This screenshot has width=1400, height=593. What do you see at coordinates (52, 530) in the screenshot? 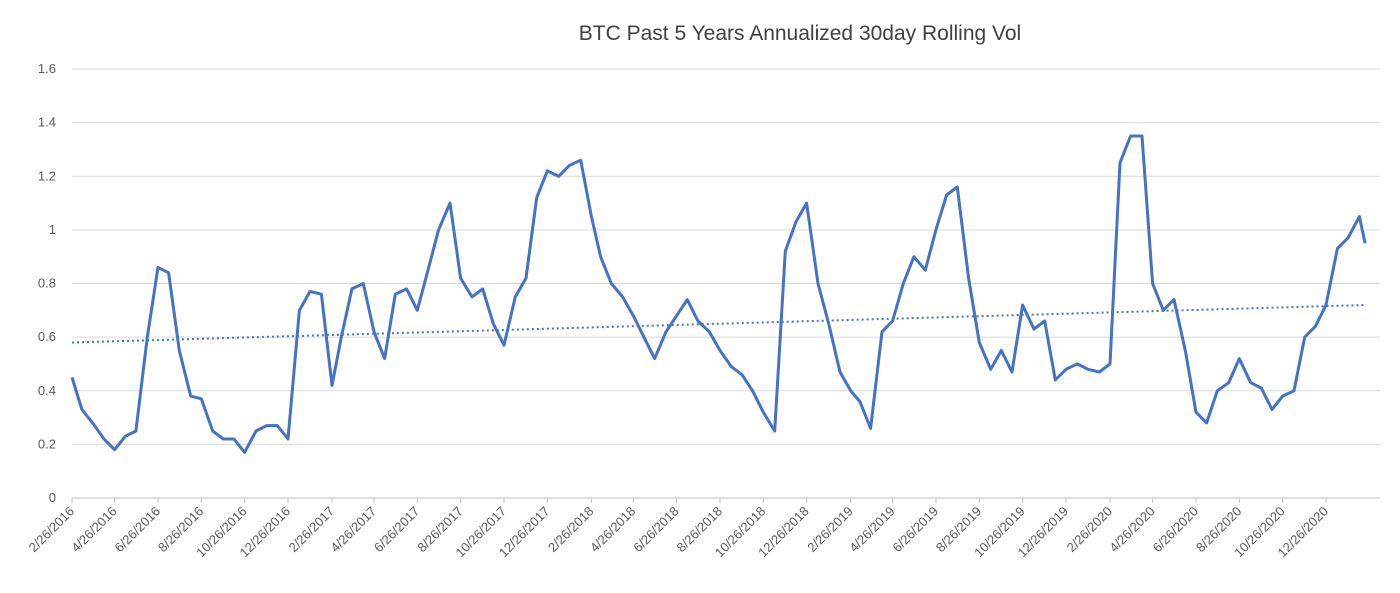
I see `x-tick-label: 2/26/2016` at bounding box center [52, 530].